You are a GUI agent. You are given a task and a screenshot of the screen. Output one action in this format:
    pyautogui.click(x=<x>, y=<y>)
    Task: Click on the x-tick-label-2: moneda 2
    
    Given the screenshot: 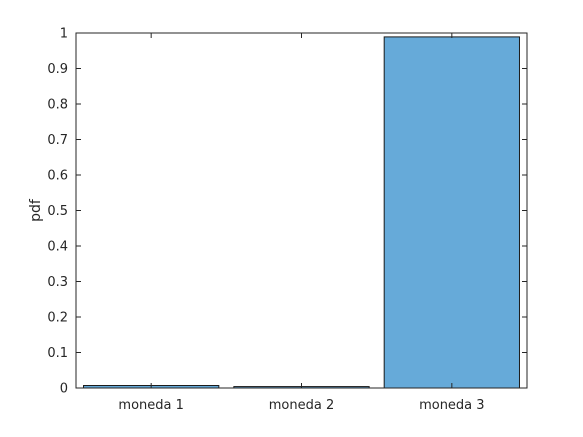 What is the action you would take?
    pyautogui.click(x=301, y=405)
    